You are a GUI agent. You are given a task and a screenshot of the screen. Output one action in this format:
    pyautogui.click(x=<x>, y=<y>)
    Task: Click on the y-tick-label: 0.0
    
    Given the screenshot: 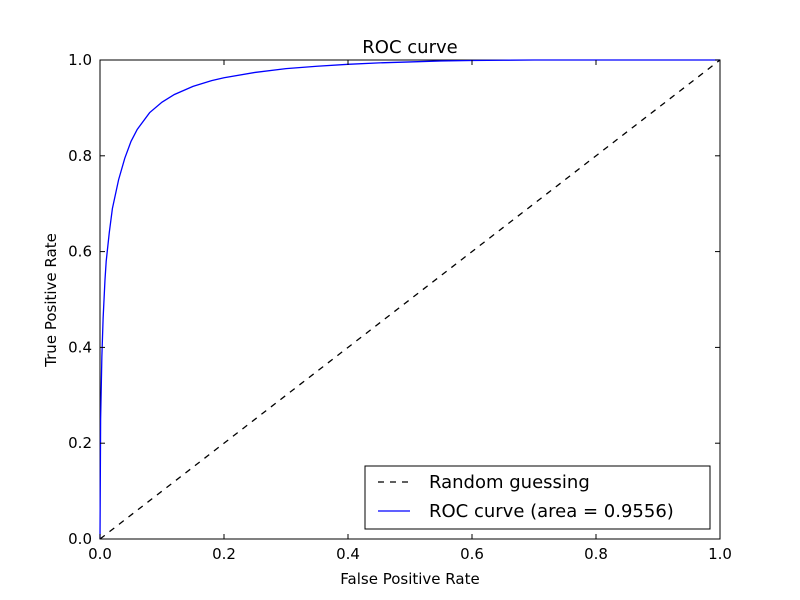 What is the action you would take?
    pyautogui.click(x=80, y=539)
    